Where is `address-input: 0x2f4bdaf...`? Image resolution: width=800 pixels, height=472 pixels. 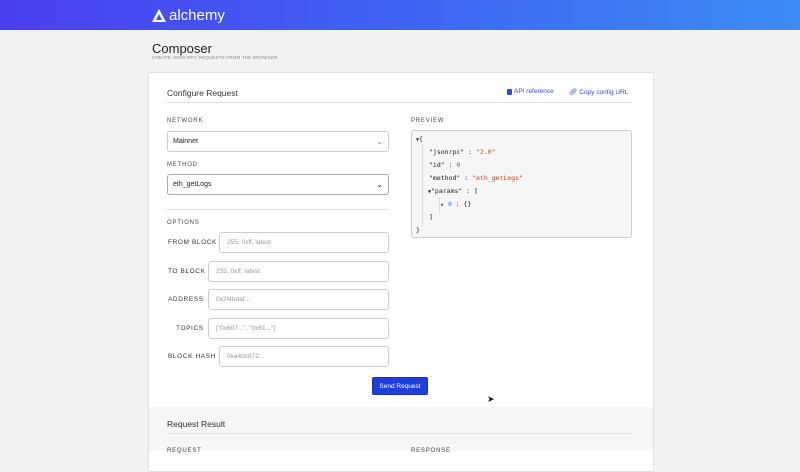
address-input: 0x2f4bdaf... is located at coordinates (298, 299).